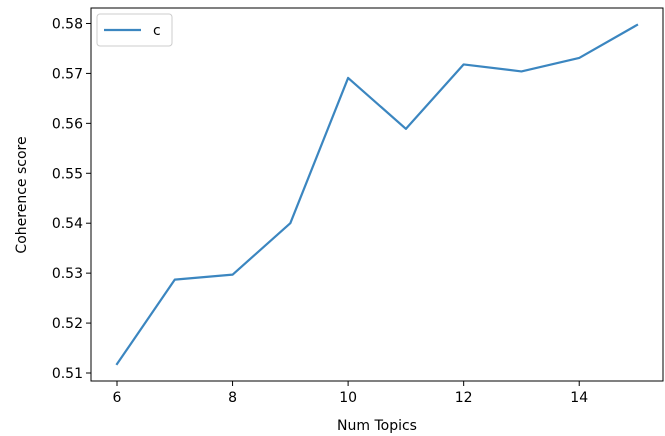 This screenshot has height=436, width=665. Describe the element at coordinates (67, 174) in the screenshot. I see `y-tick-label: 0.55` at that location.